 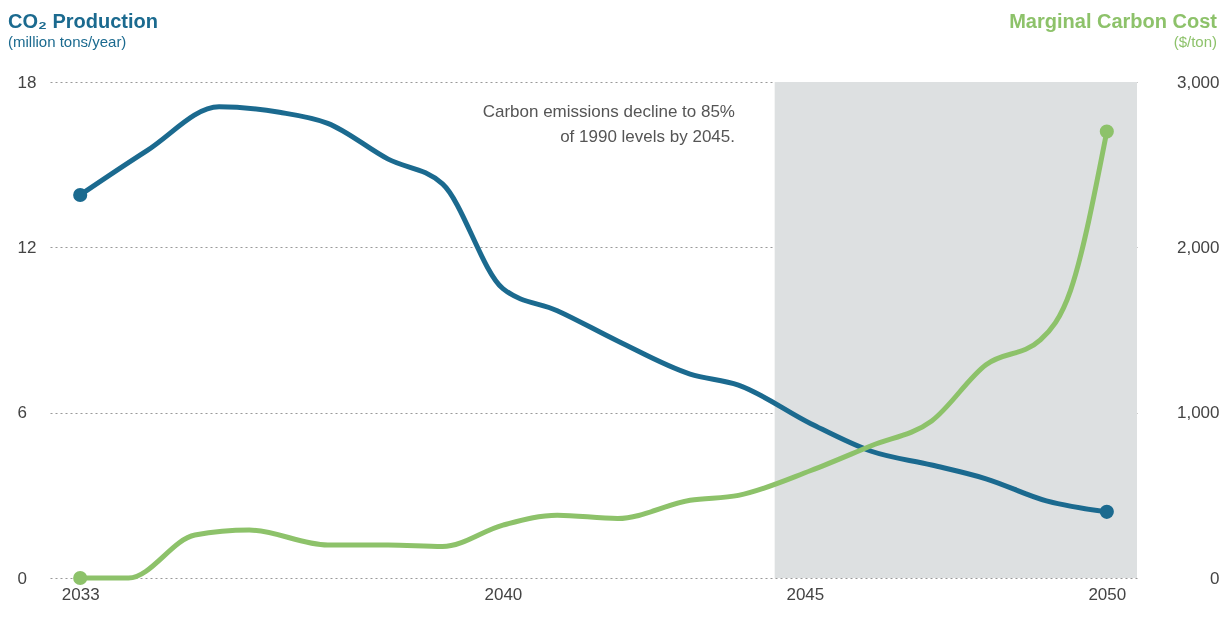 I want to click on x-tick-label: 2033, so click(x=80, y=594).